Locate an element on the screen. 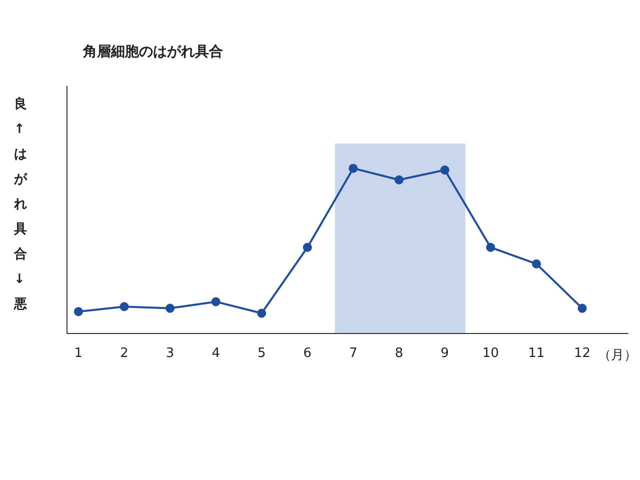 The image size is (640, 480). x-tick-label: 5 is located at coordinates (261, 353).